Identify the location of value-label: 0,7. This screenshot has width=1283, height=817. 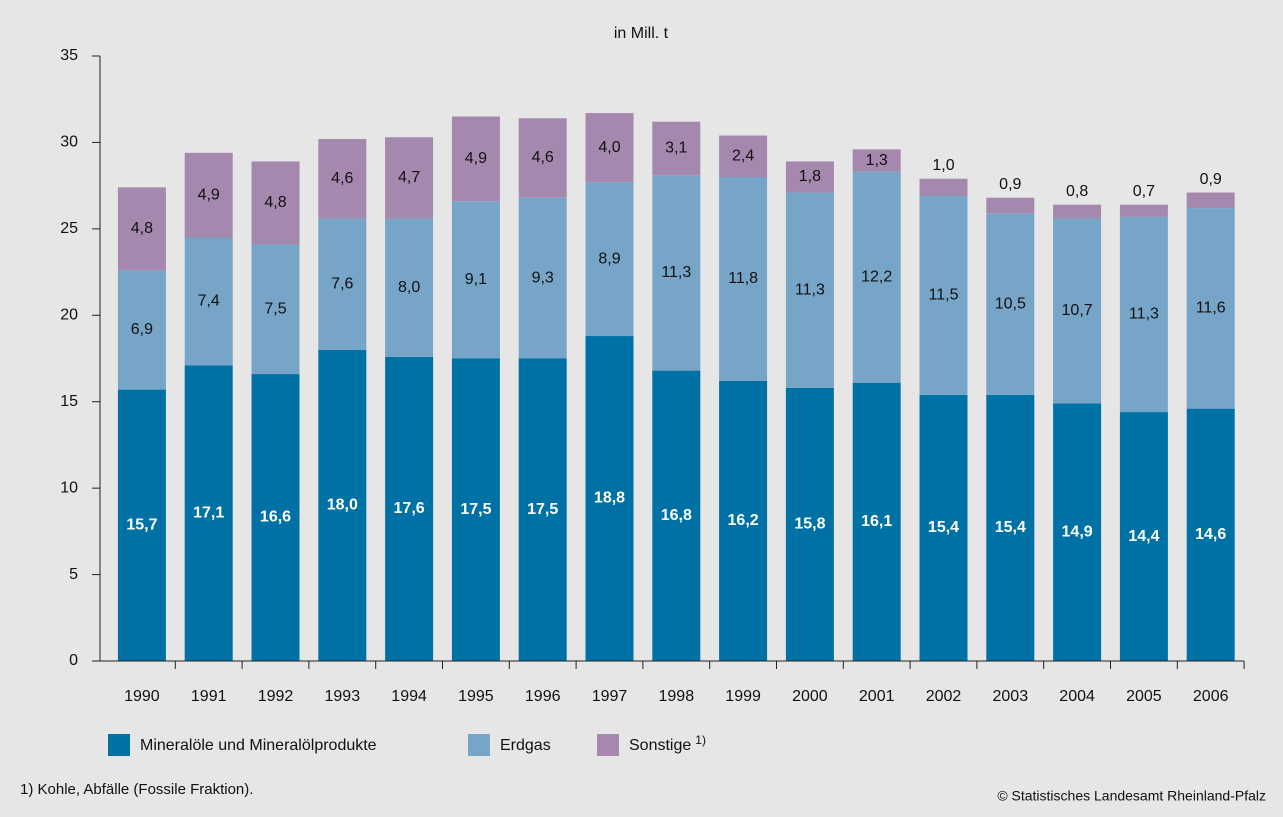
(1144, 191).